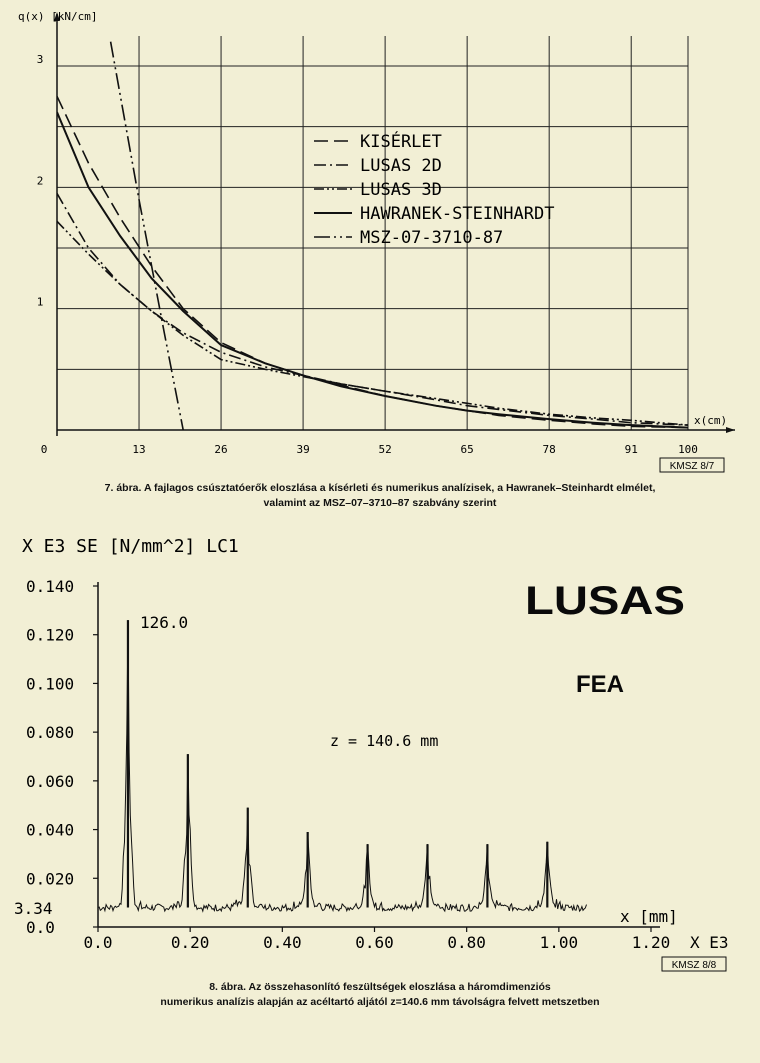 This screenshot has height=1063, width=760. I want to click on chart1-x-arrow, so click(730, 430).